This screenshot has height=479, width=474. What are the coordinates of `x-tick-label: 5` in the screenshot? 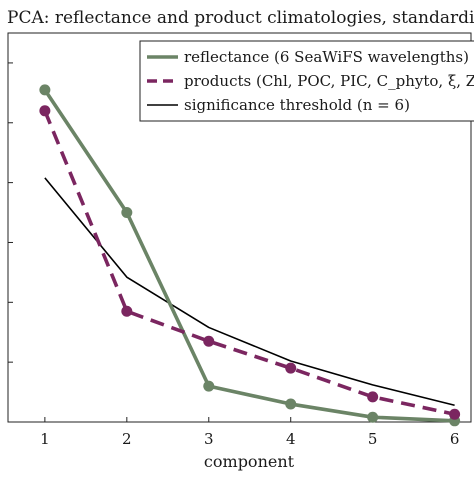 It's located at (373, 439).